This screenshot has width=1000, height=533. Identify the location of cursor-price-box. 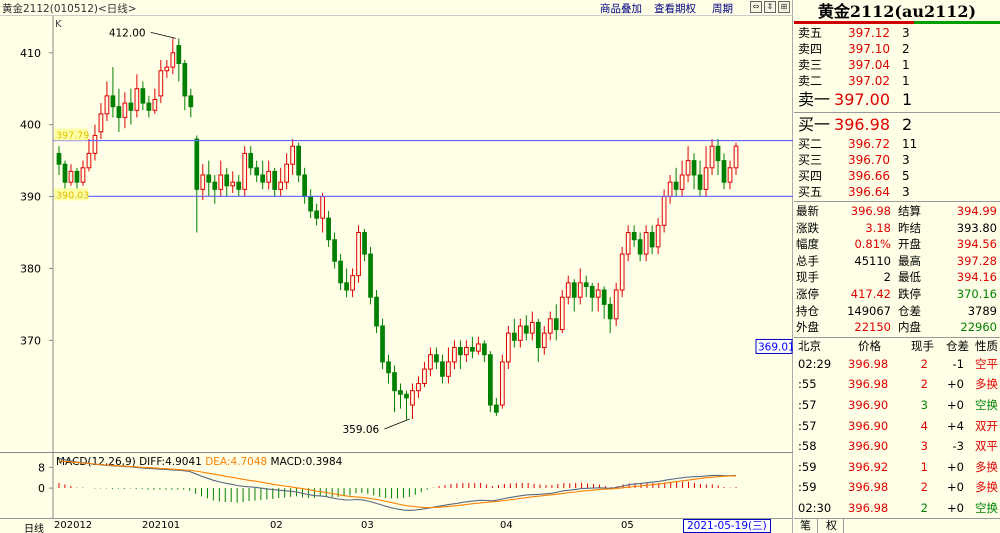
(774, 346).